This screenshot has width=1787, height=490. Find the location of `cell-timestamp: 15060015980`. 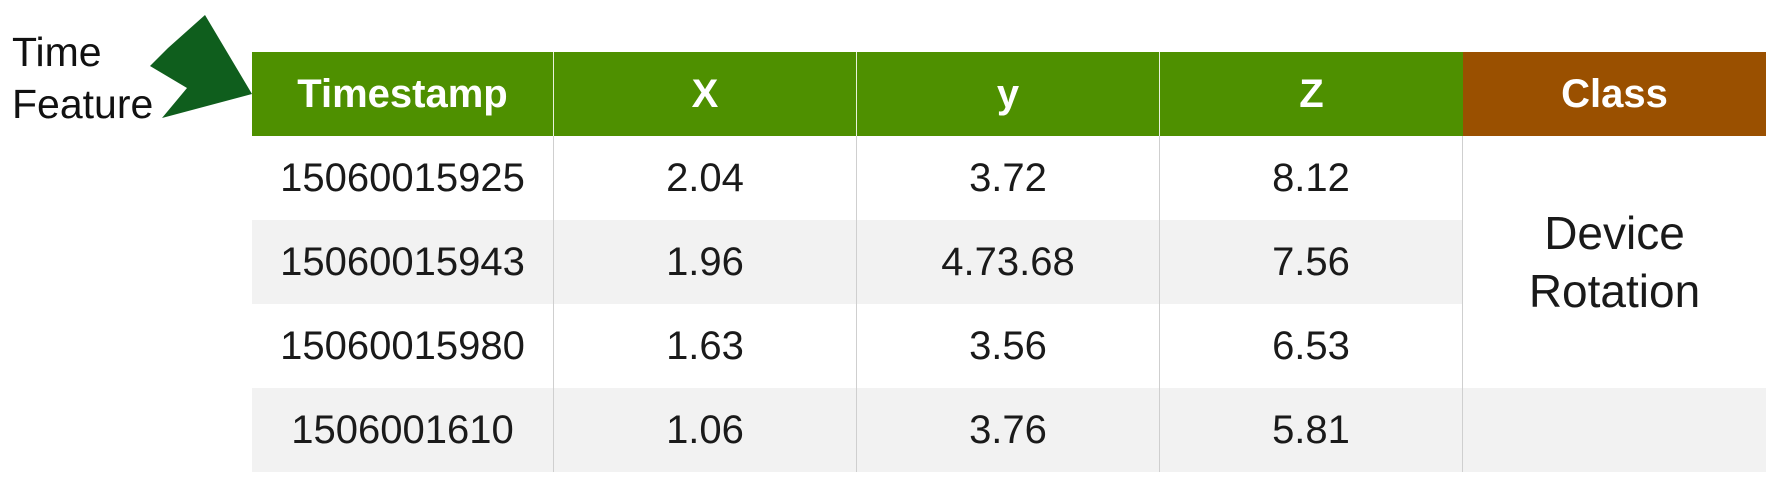

cell-timestamp: 15060015980 is located at coordinates (403, 346).